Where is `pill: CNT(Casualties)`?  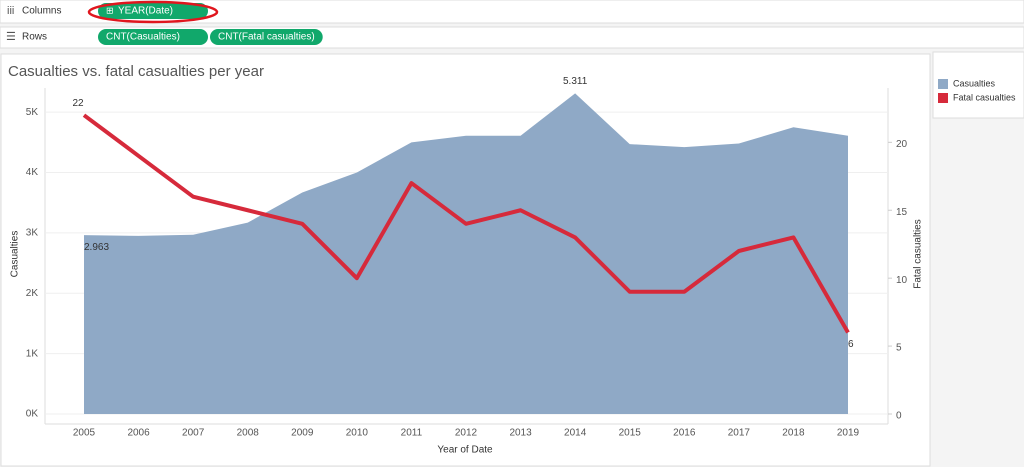 pill: CNT(Casualties) is located at coordinates (153, 37).